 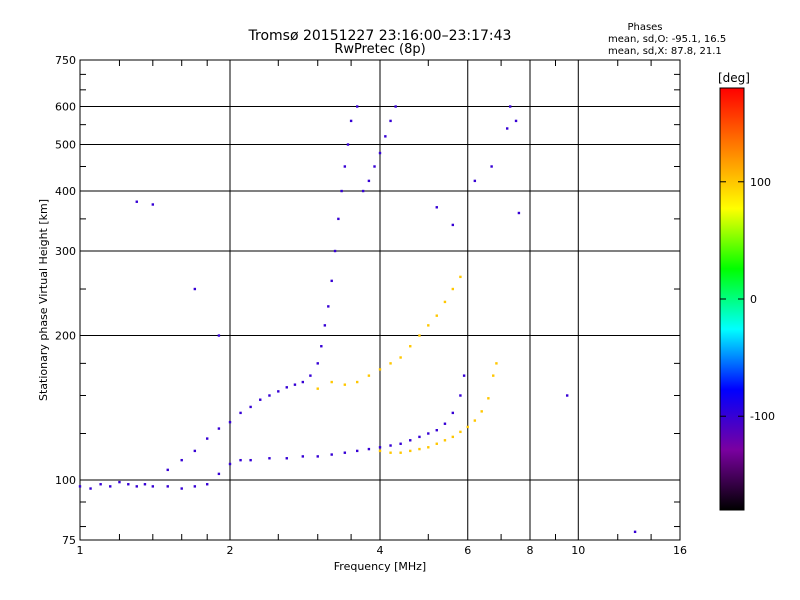 I want to click on y-tick-label: 750, so click(x=65, y=60).